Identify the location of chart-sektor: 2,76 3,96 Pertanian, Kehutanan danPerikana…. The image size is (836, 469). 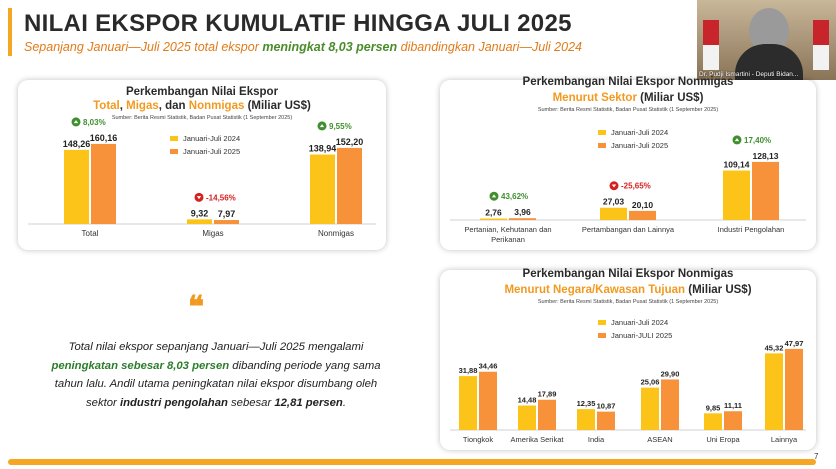
(628, 189).